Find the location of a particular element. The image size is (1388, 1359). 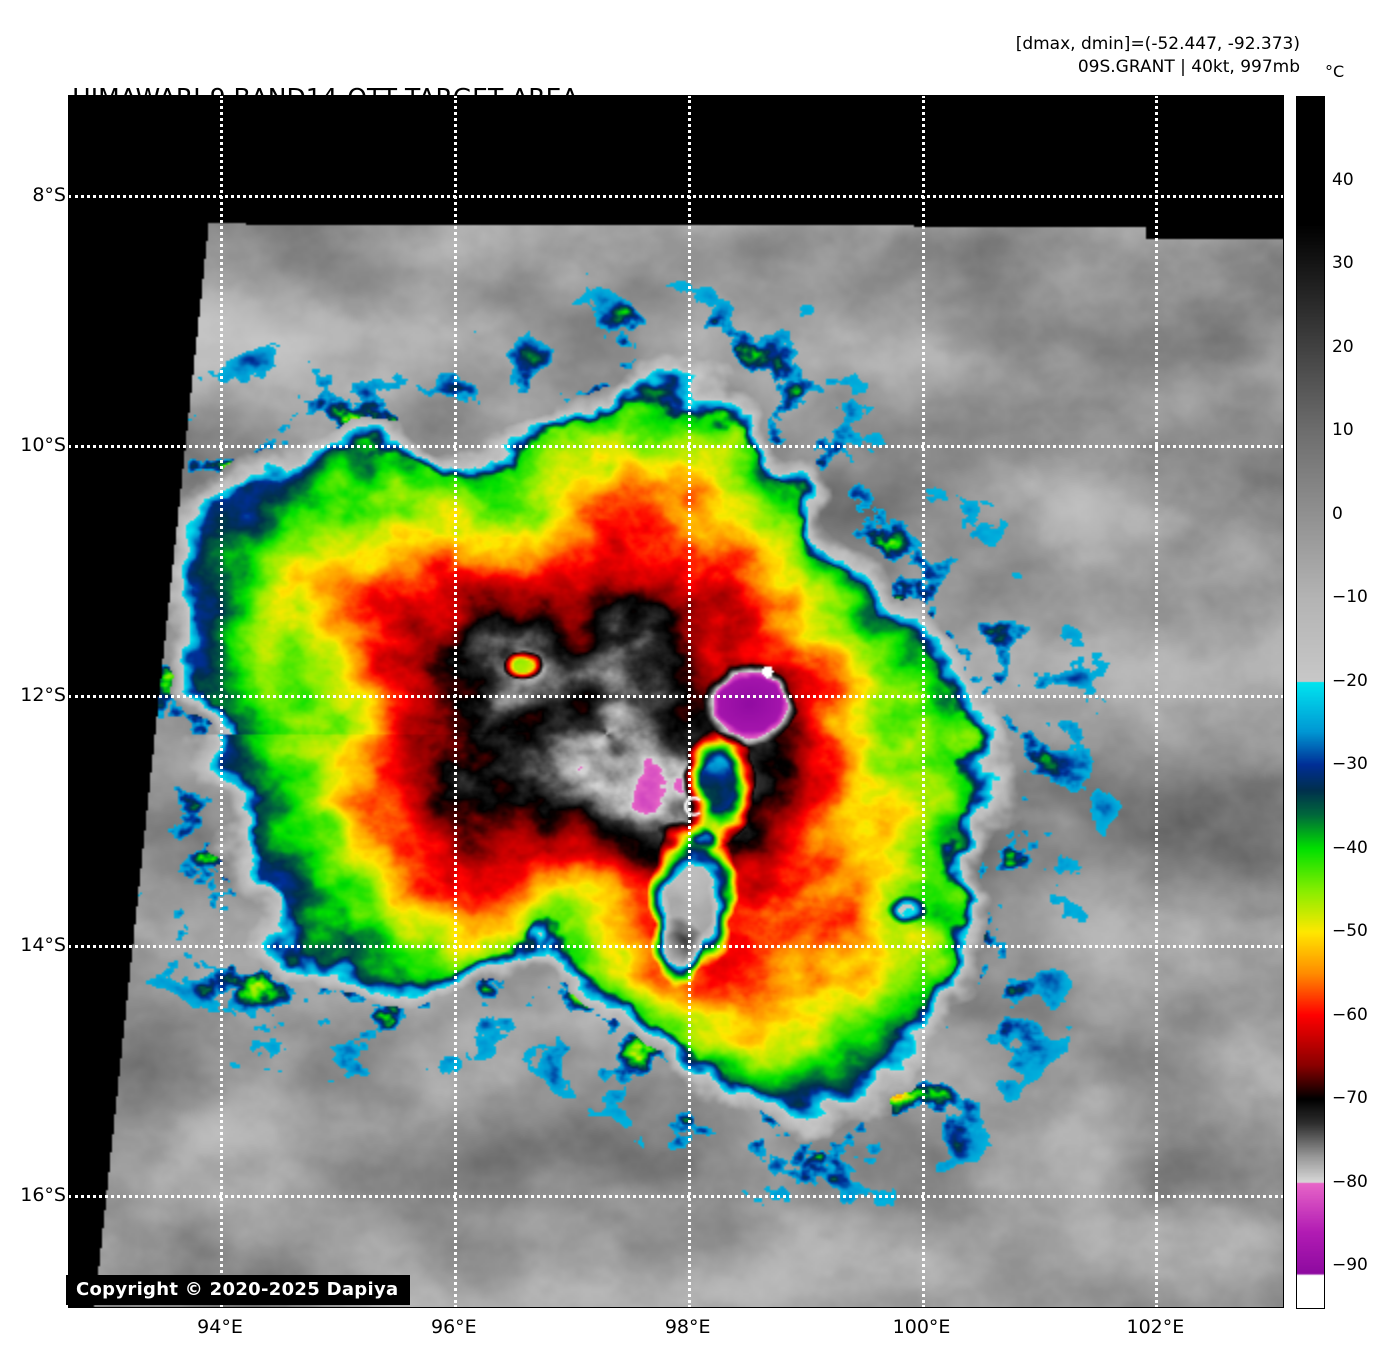

x-axis-tick-2: 98°E is located at coordinates (687, 1327).